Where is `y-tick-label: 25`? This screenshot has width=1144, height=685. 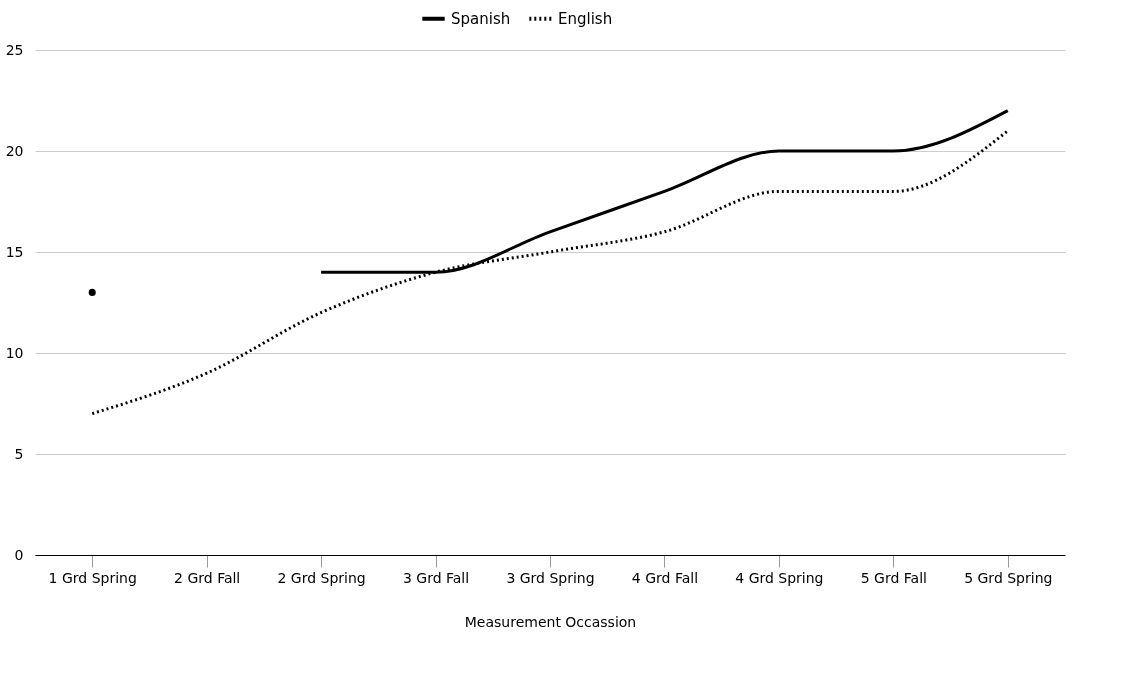 y-tick-label: 25 is located at coordinates (14, 49).